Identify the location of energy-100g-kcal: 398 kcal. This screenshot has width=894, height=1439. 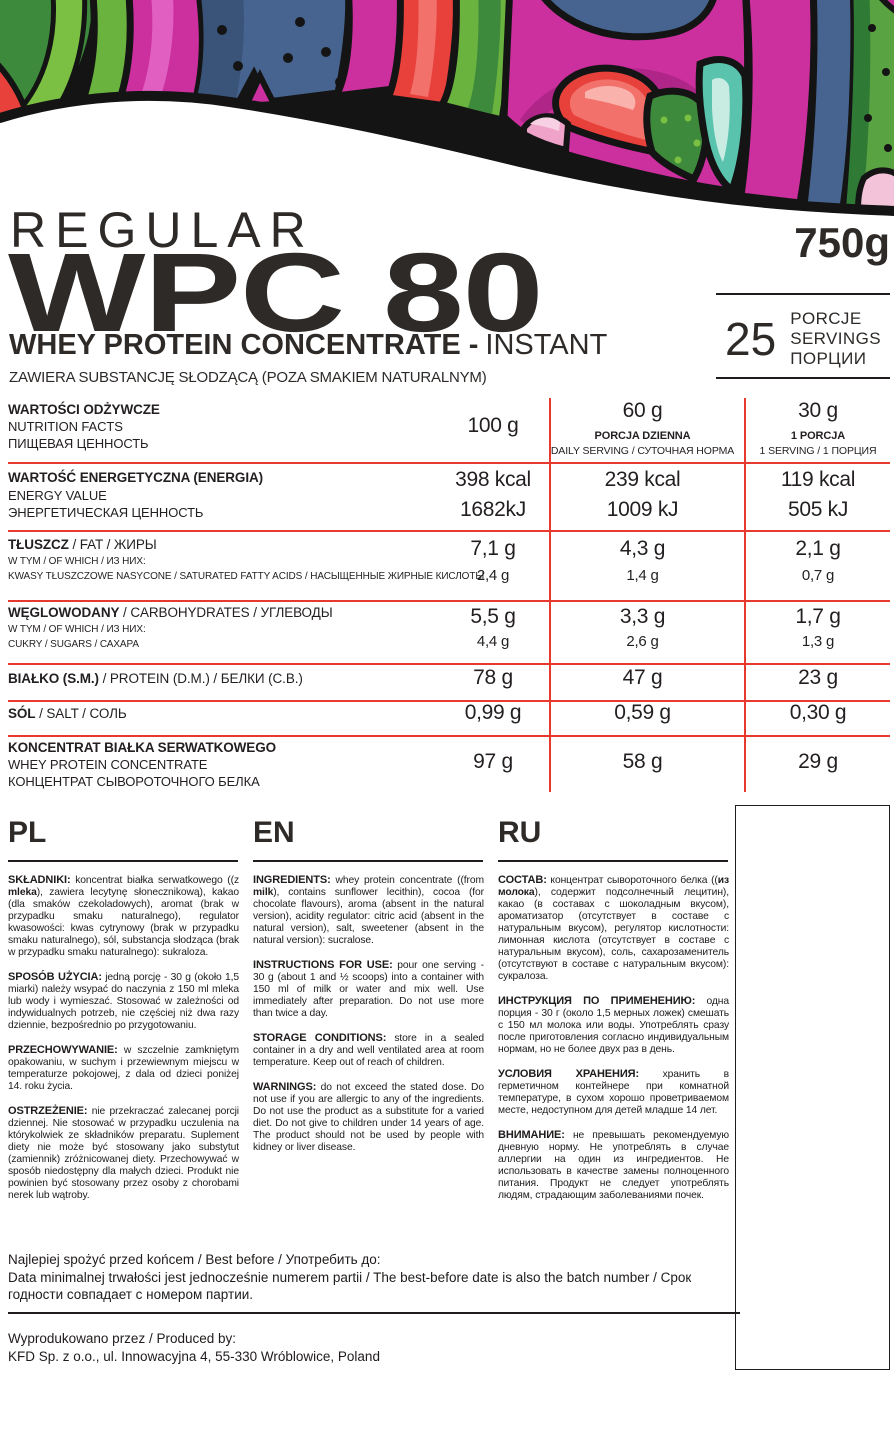
(493, 479).